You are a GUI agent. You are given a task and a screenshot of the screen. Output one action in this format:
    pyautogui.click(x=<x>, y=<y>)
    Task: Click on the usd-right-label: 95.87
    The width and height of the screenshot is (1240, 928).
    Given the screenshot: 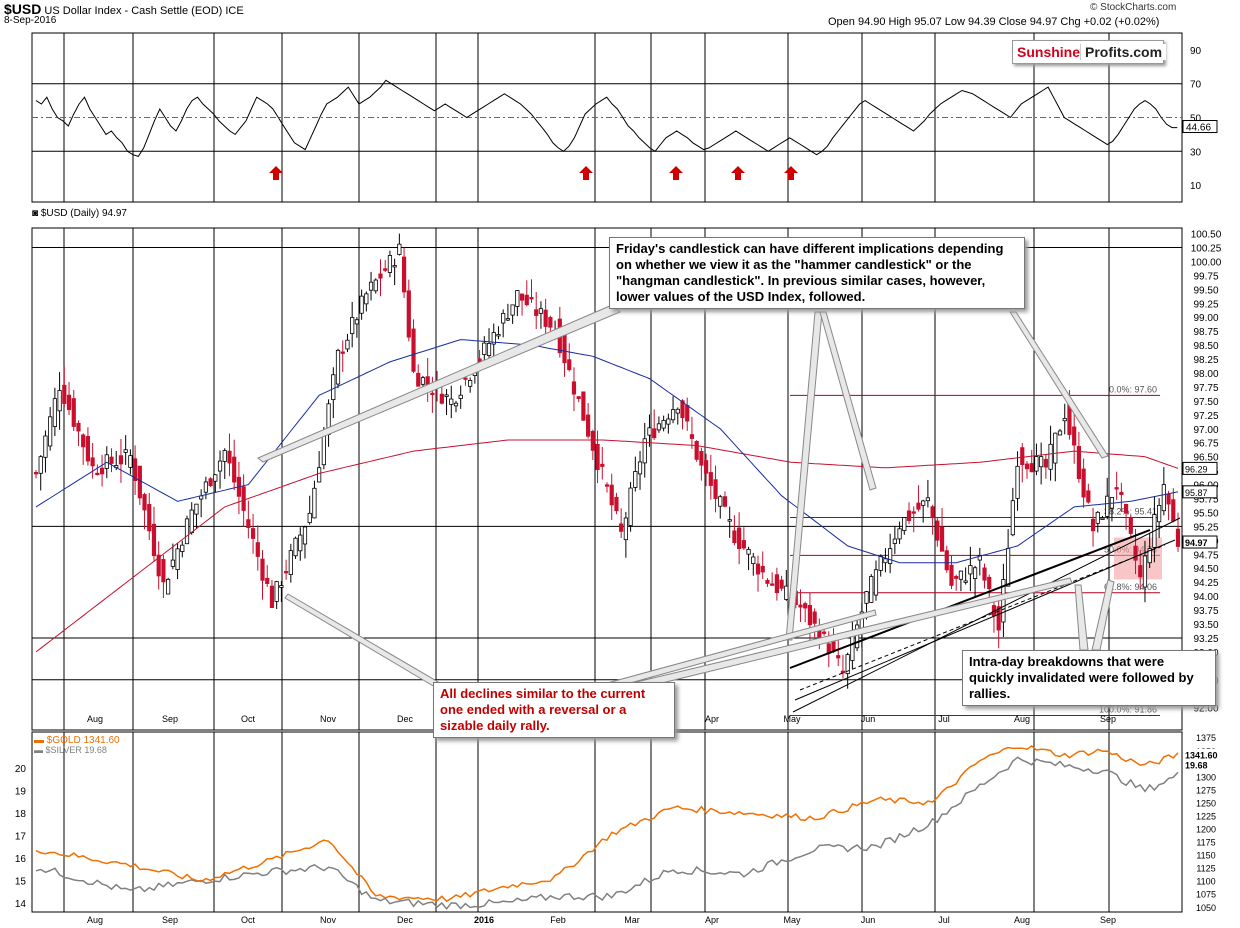 What is the action you would take?
    pyautogui.click(x=1196, y=493)
    